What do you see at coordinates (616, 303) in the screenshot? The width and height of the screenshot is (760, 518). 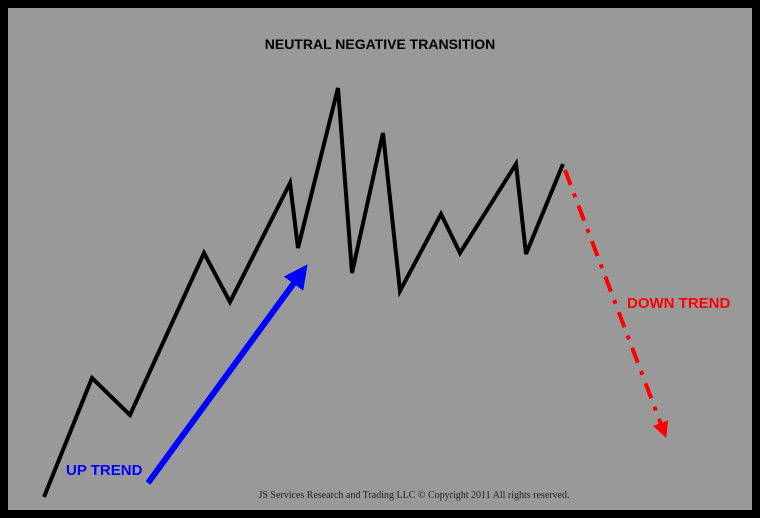 I see `down-trend-arrow` at bounding box center [616, 303].